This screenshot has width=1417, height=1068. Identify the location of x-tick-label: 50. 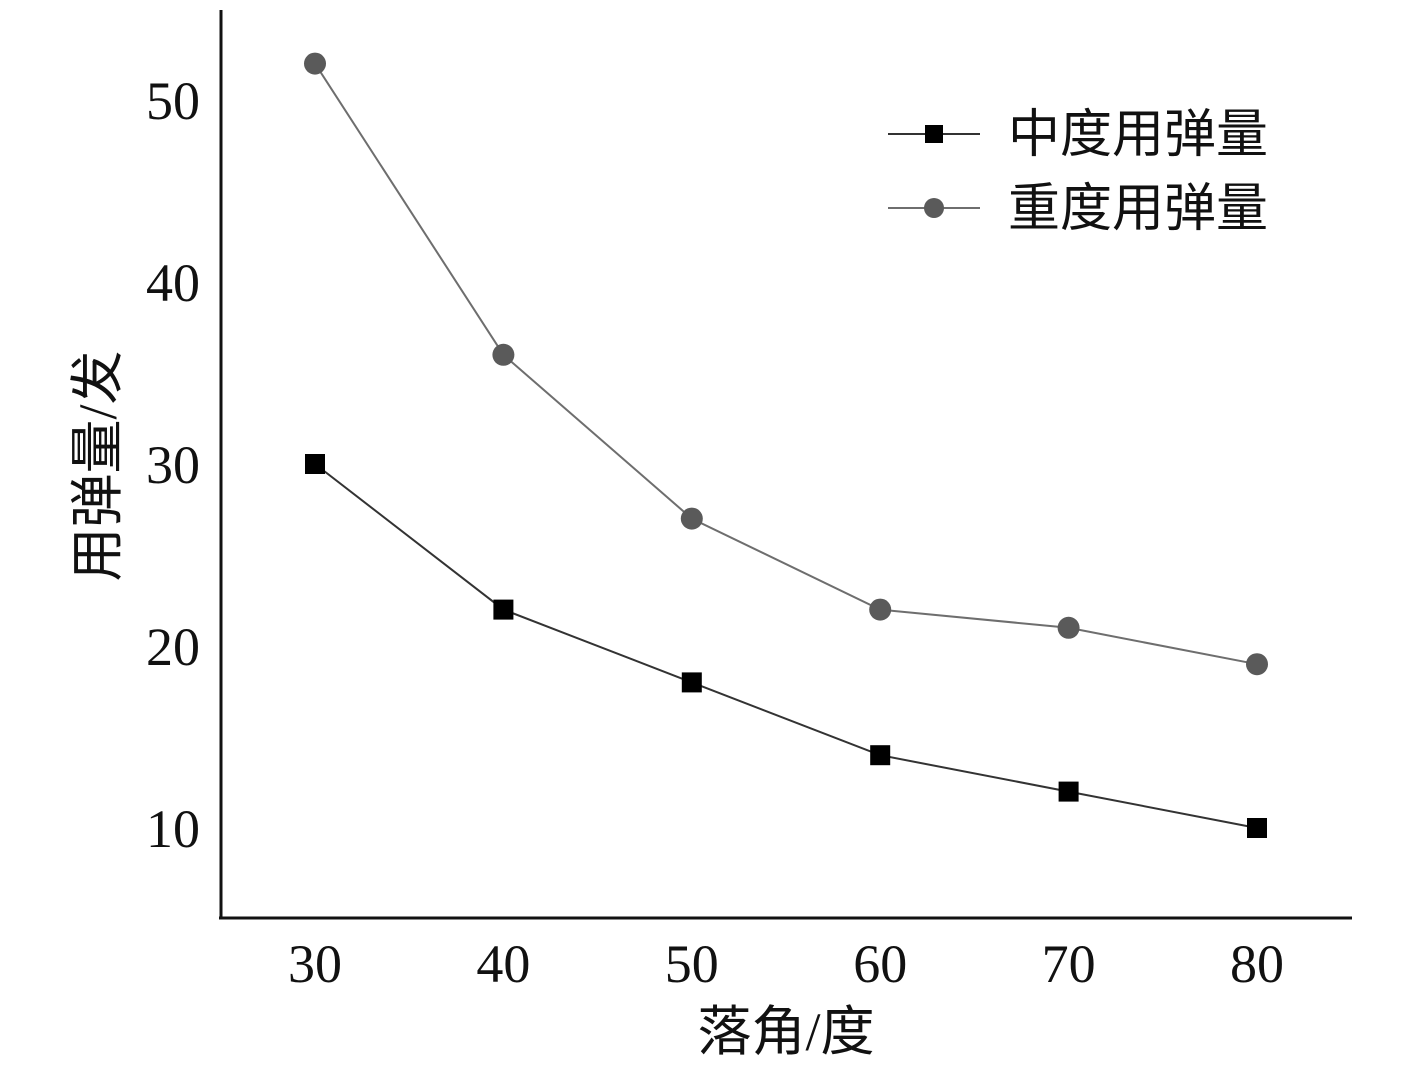
(692, 964).